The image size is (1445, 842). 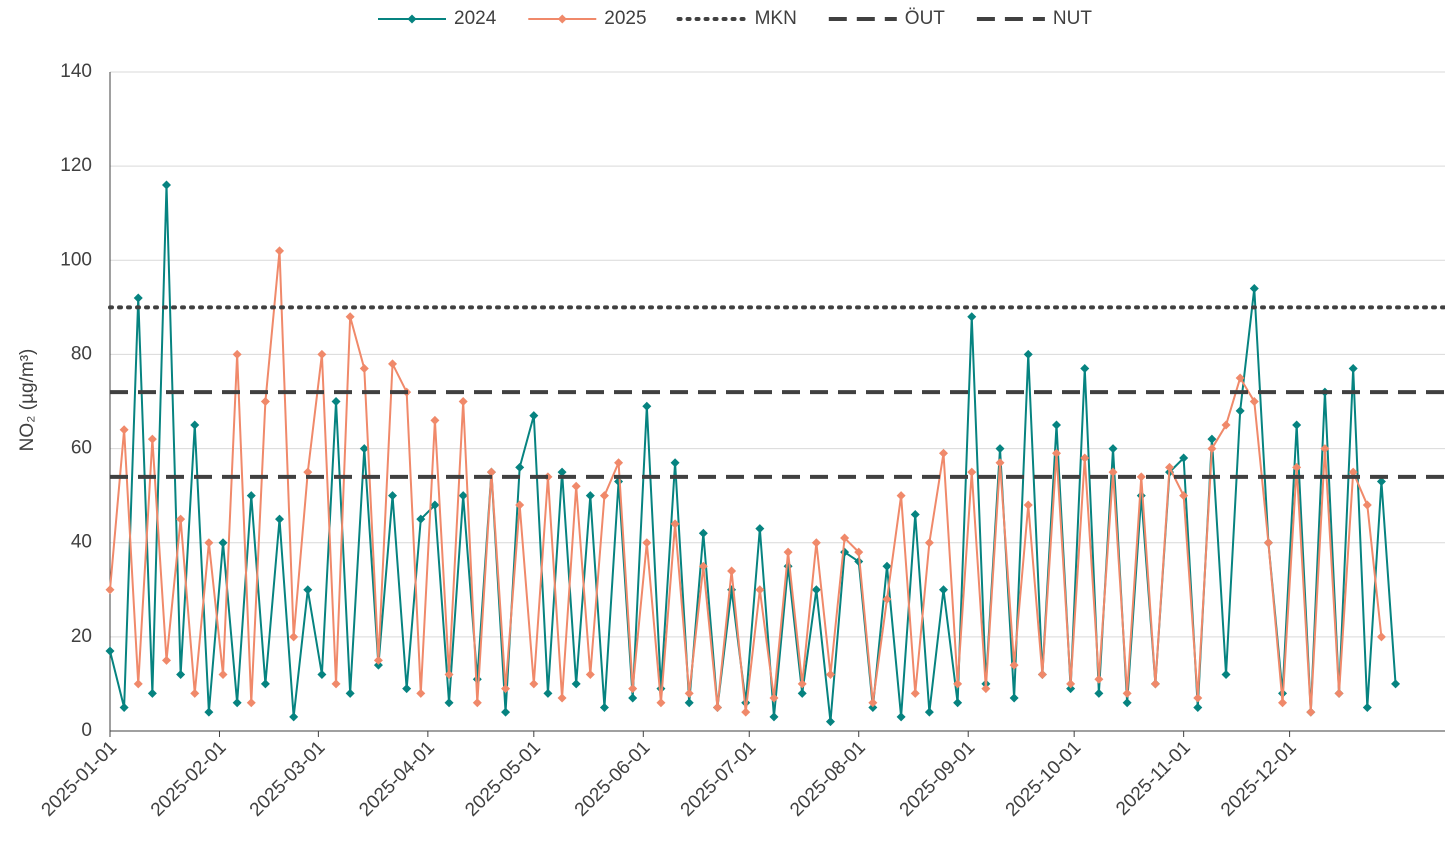 I want to click on y-tick-label: 0, so click(x=86, y=730).